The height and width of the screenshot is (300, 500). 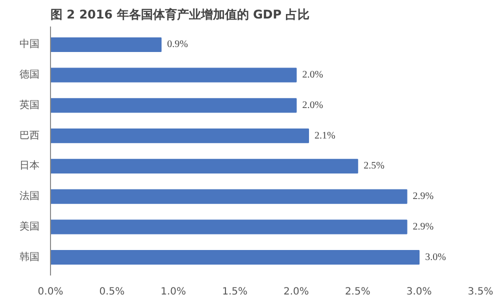 I want to click on y-tick-label: 法国, so click(x=30, y=196).